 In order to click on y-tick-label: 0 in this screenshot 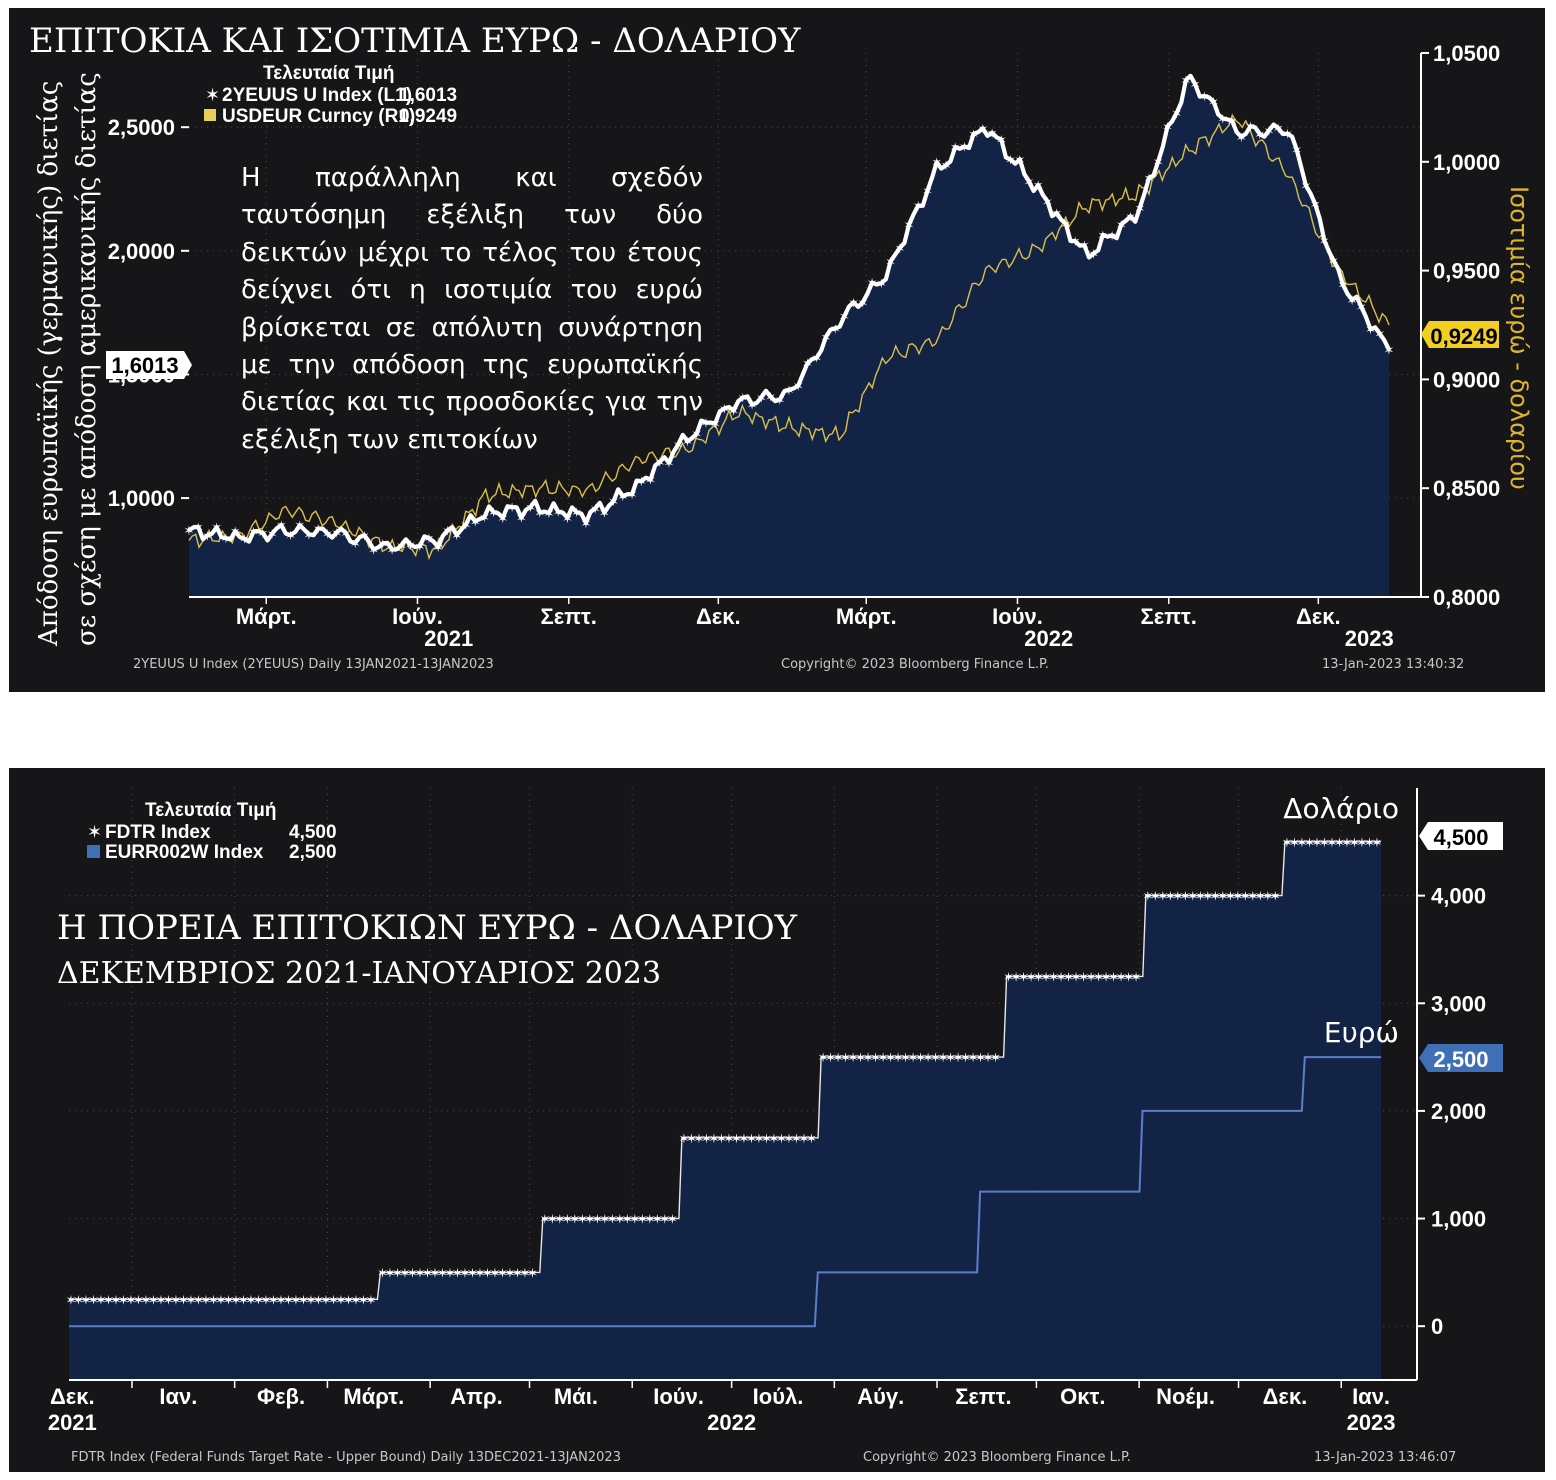, I will do `click(1437, 1326)`.